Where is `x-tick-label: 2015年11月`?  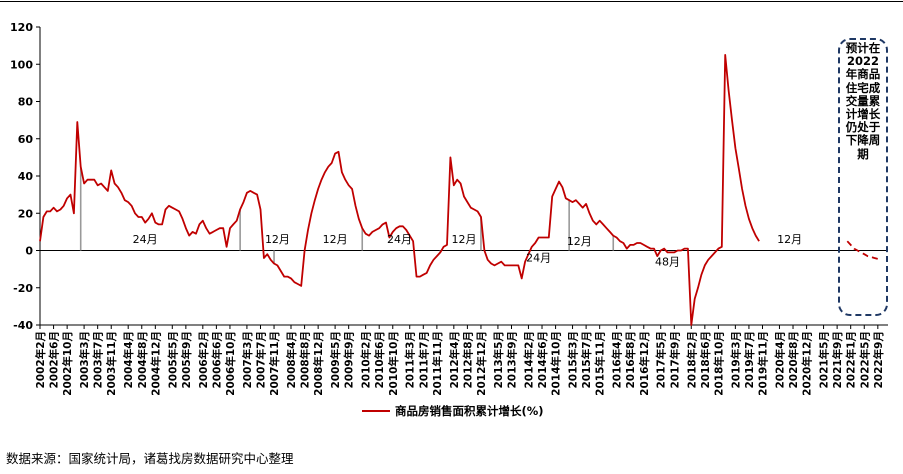
x-tick-label: 2015年11月 is located at coordinates (600, 363).